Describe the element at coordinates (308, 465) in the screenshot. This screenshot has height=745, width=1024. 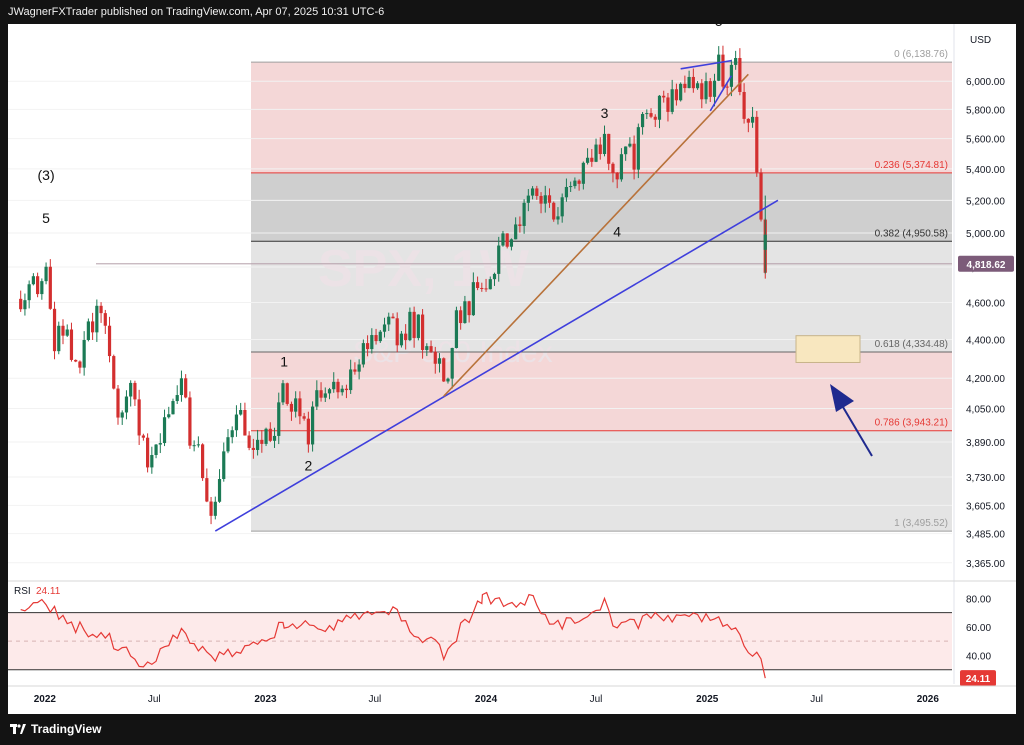
I see `wave-label-3: 2` at that location.